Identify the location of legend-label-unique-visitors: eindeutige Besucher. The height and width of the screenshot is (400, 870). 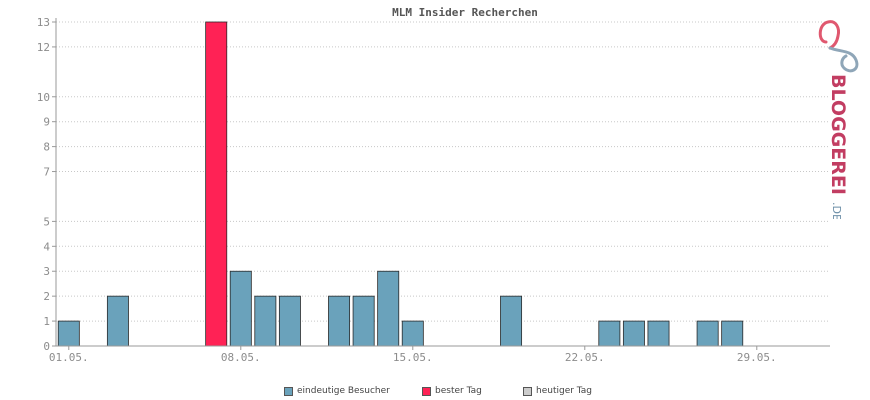
(343, 391).